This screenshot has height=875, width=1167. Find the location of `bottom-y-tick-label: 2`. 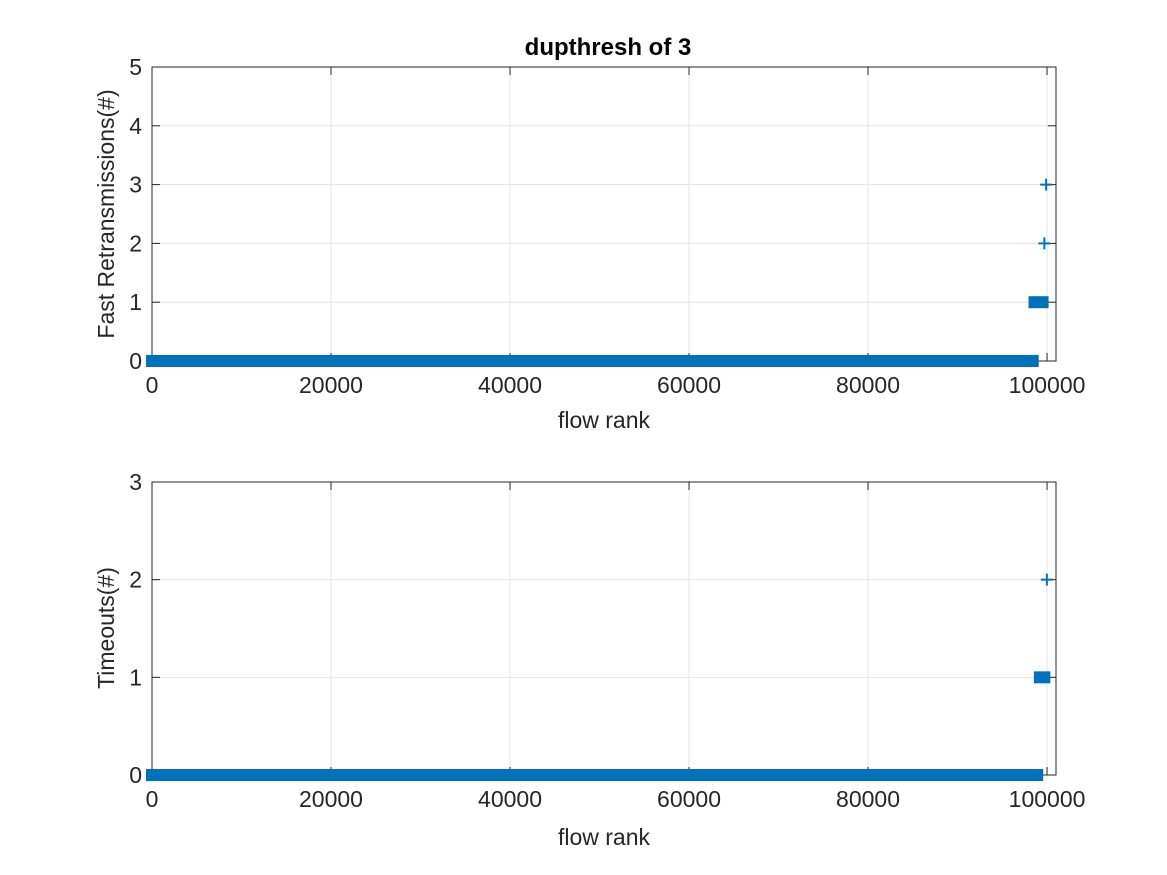

bottom-y-tick-label: 2 is located at coordinates (135, 580).